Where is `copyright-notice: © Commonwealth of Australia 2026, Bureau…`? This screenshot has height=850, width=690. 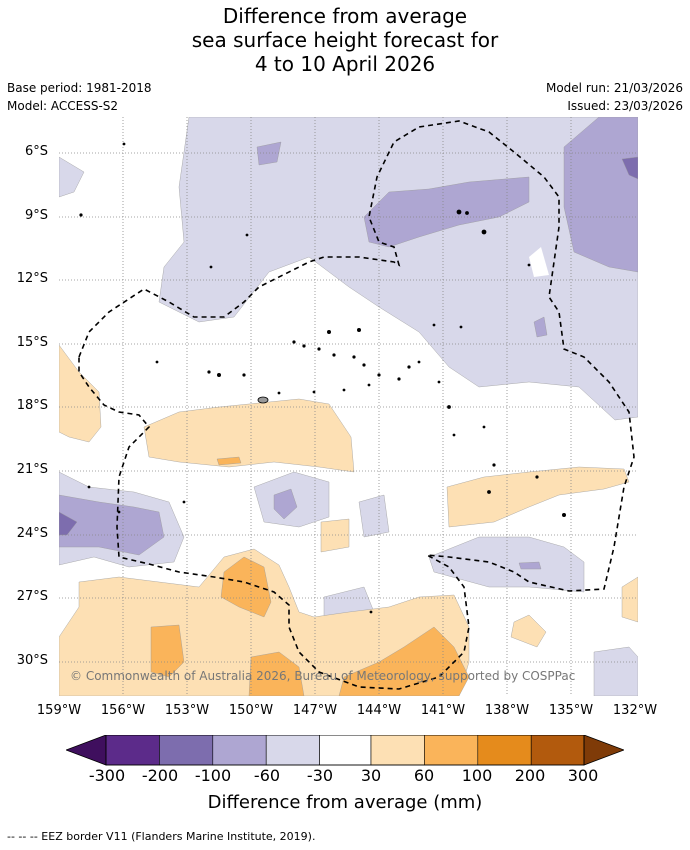 copyright-notice: © Commonwealth of Australia 2026, Bureau… is located at coordinates (323, 676).